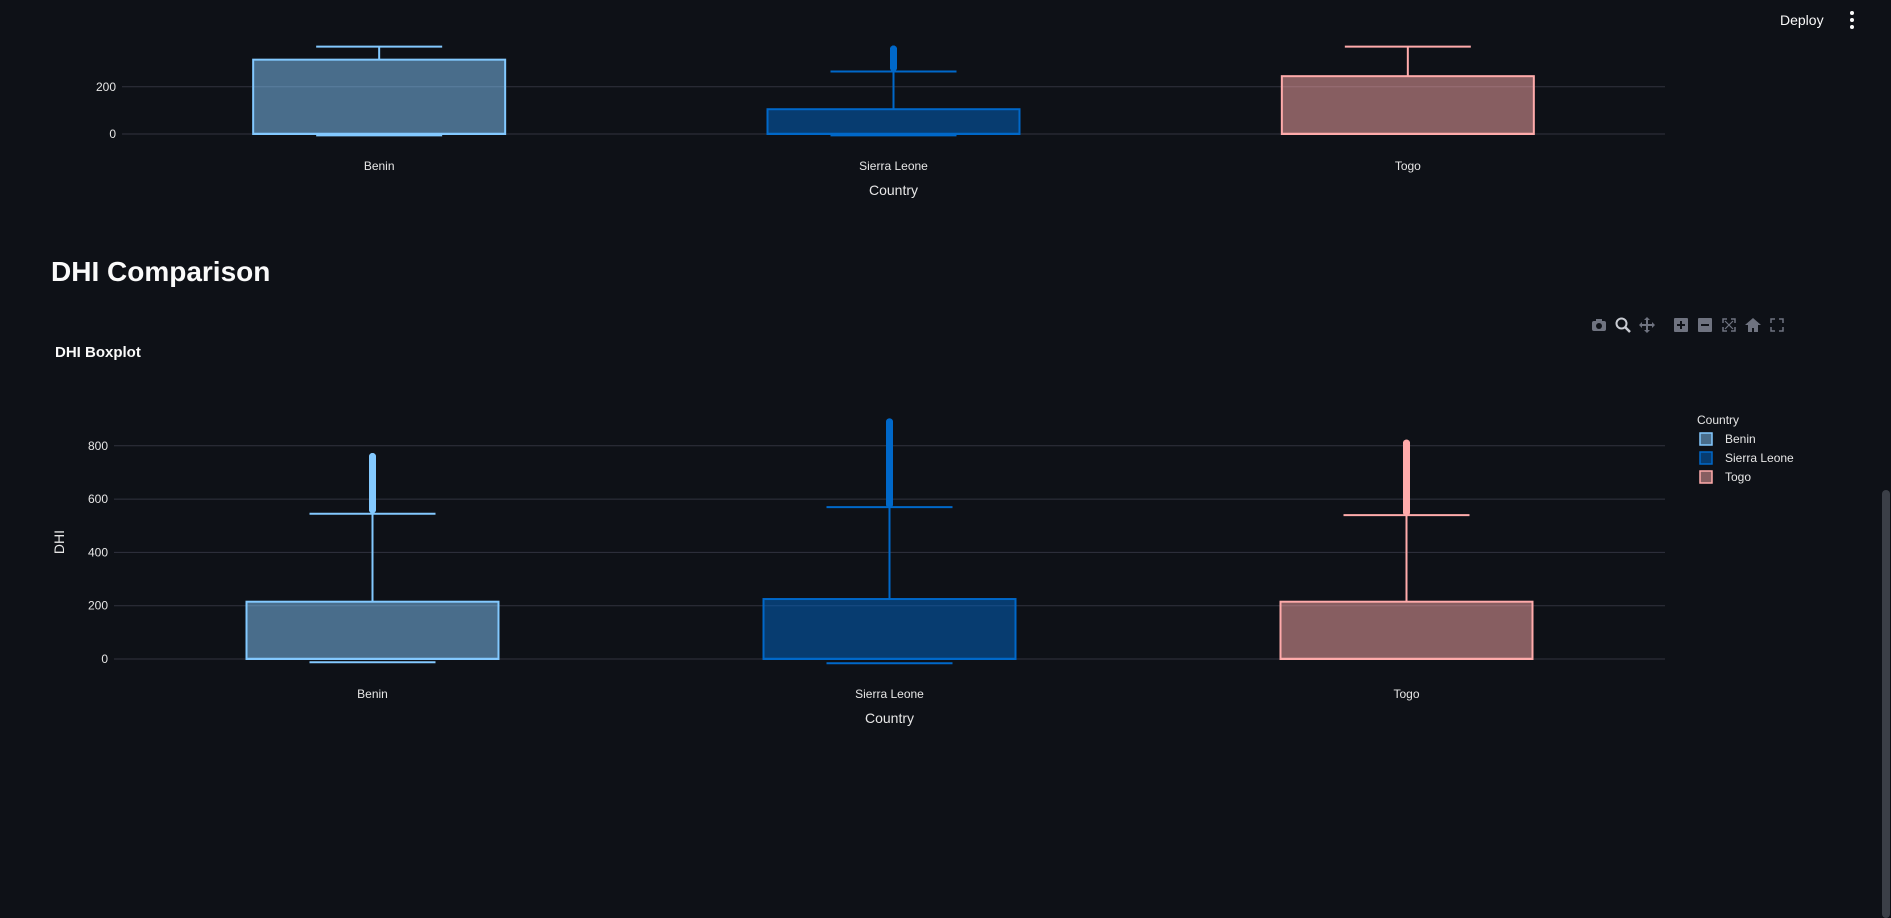 The width and height of the screenshot is (1891, 918). Describe the element at coordinates (1729, 325) in the screenshot. I see `autoscale-icon` at that location.